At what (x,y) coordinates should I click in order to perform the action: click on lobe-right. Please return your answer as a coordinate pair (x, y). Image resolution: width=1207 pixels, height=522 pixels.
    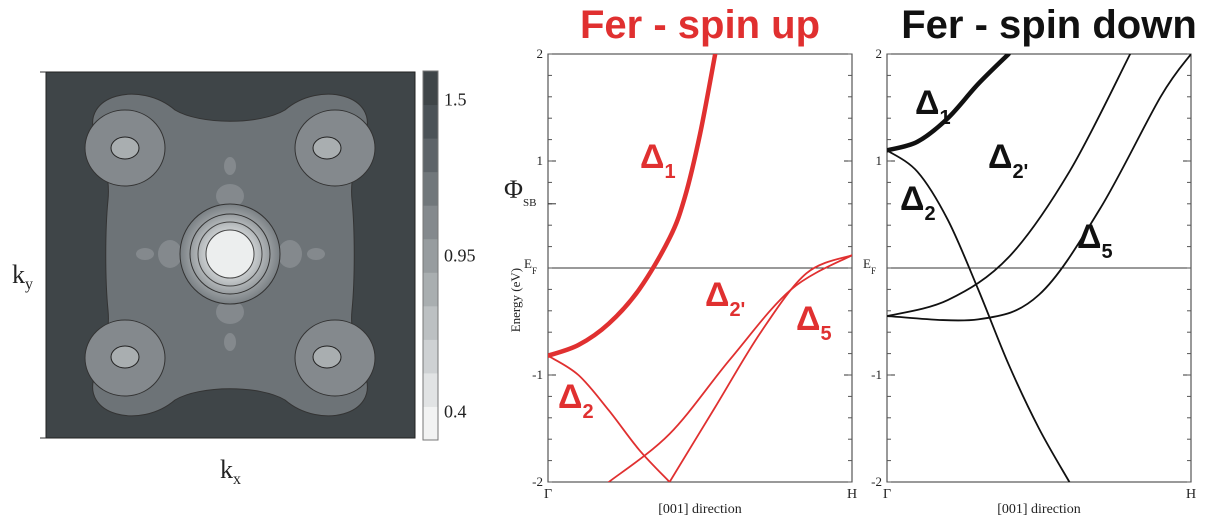
    Looking at the image, I should click on (290, 254).